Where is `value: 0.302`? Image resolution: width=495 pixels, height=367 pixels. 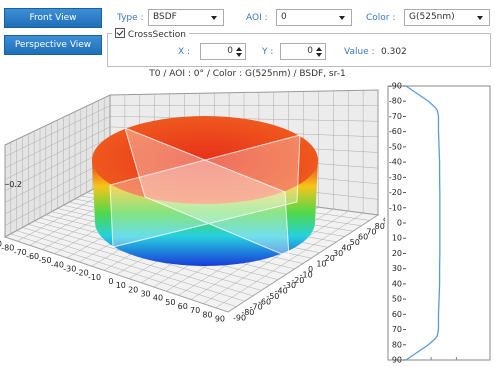 value: 0.302 is located at coordinates (394, 52).